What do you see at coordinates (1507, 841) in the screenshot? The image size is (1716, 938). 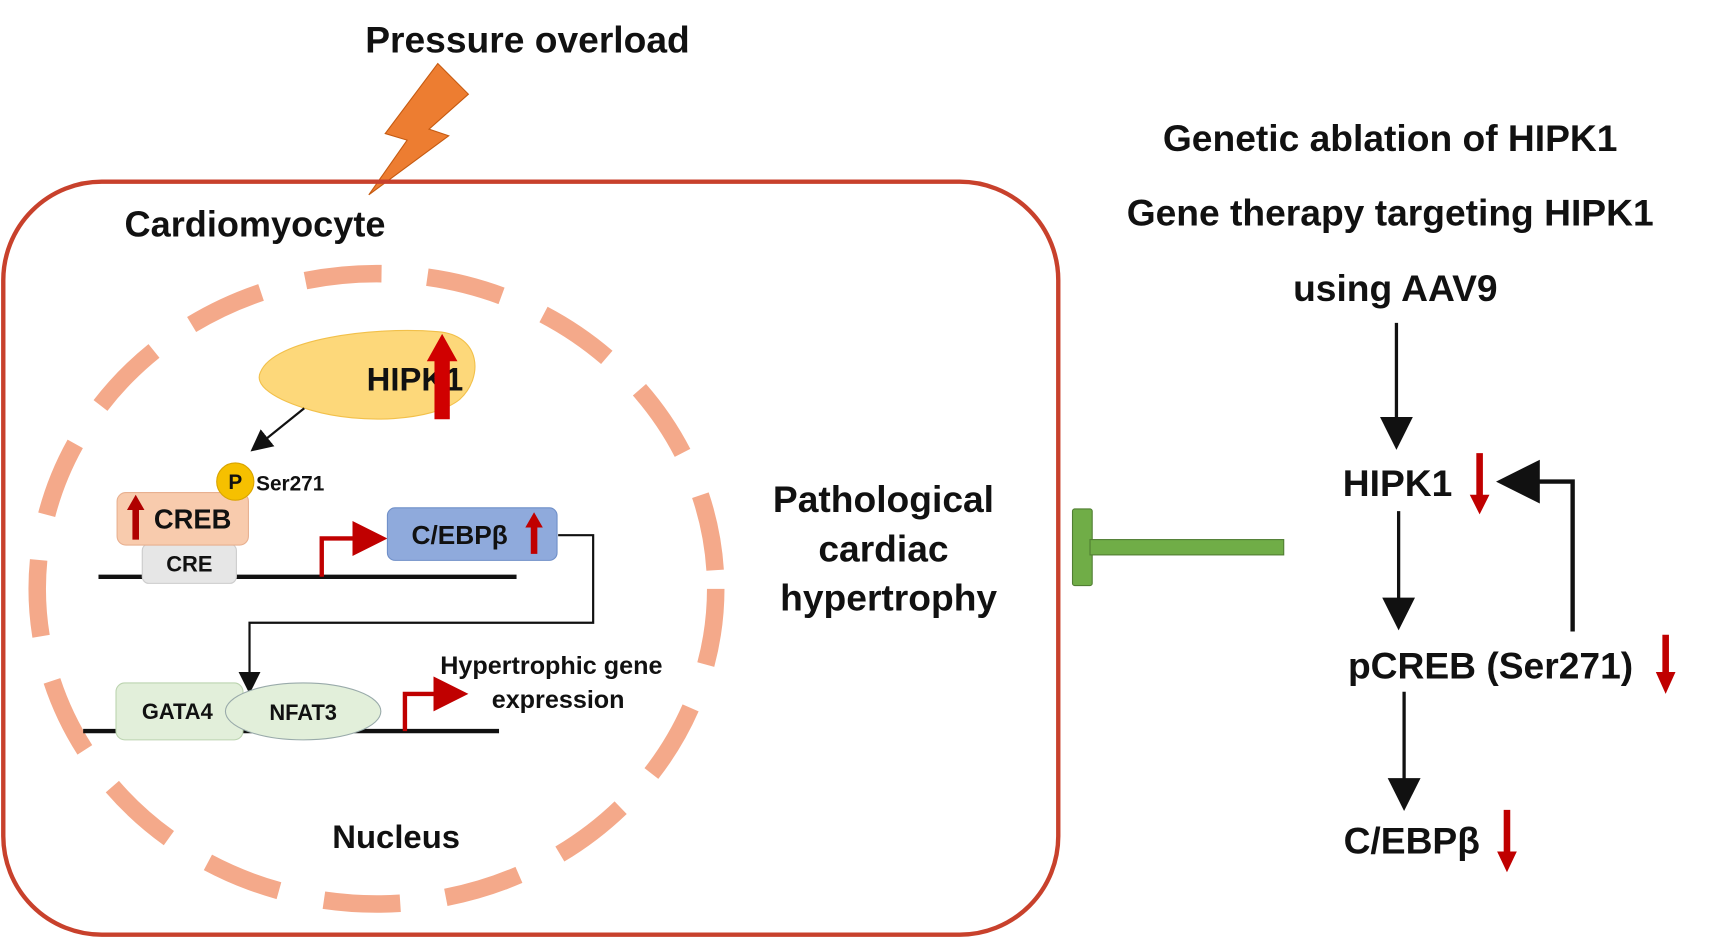 I see `cebpb-down-arrow-icon` at bounding box center [1507, 841].